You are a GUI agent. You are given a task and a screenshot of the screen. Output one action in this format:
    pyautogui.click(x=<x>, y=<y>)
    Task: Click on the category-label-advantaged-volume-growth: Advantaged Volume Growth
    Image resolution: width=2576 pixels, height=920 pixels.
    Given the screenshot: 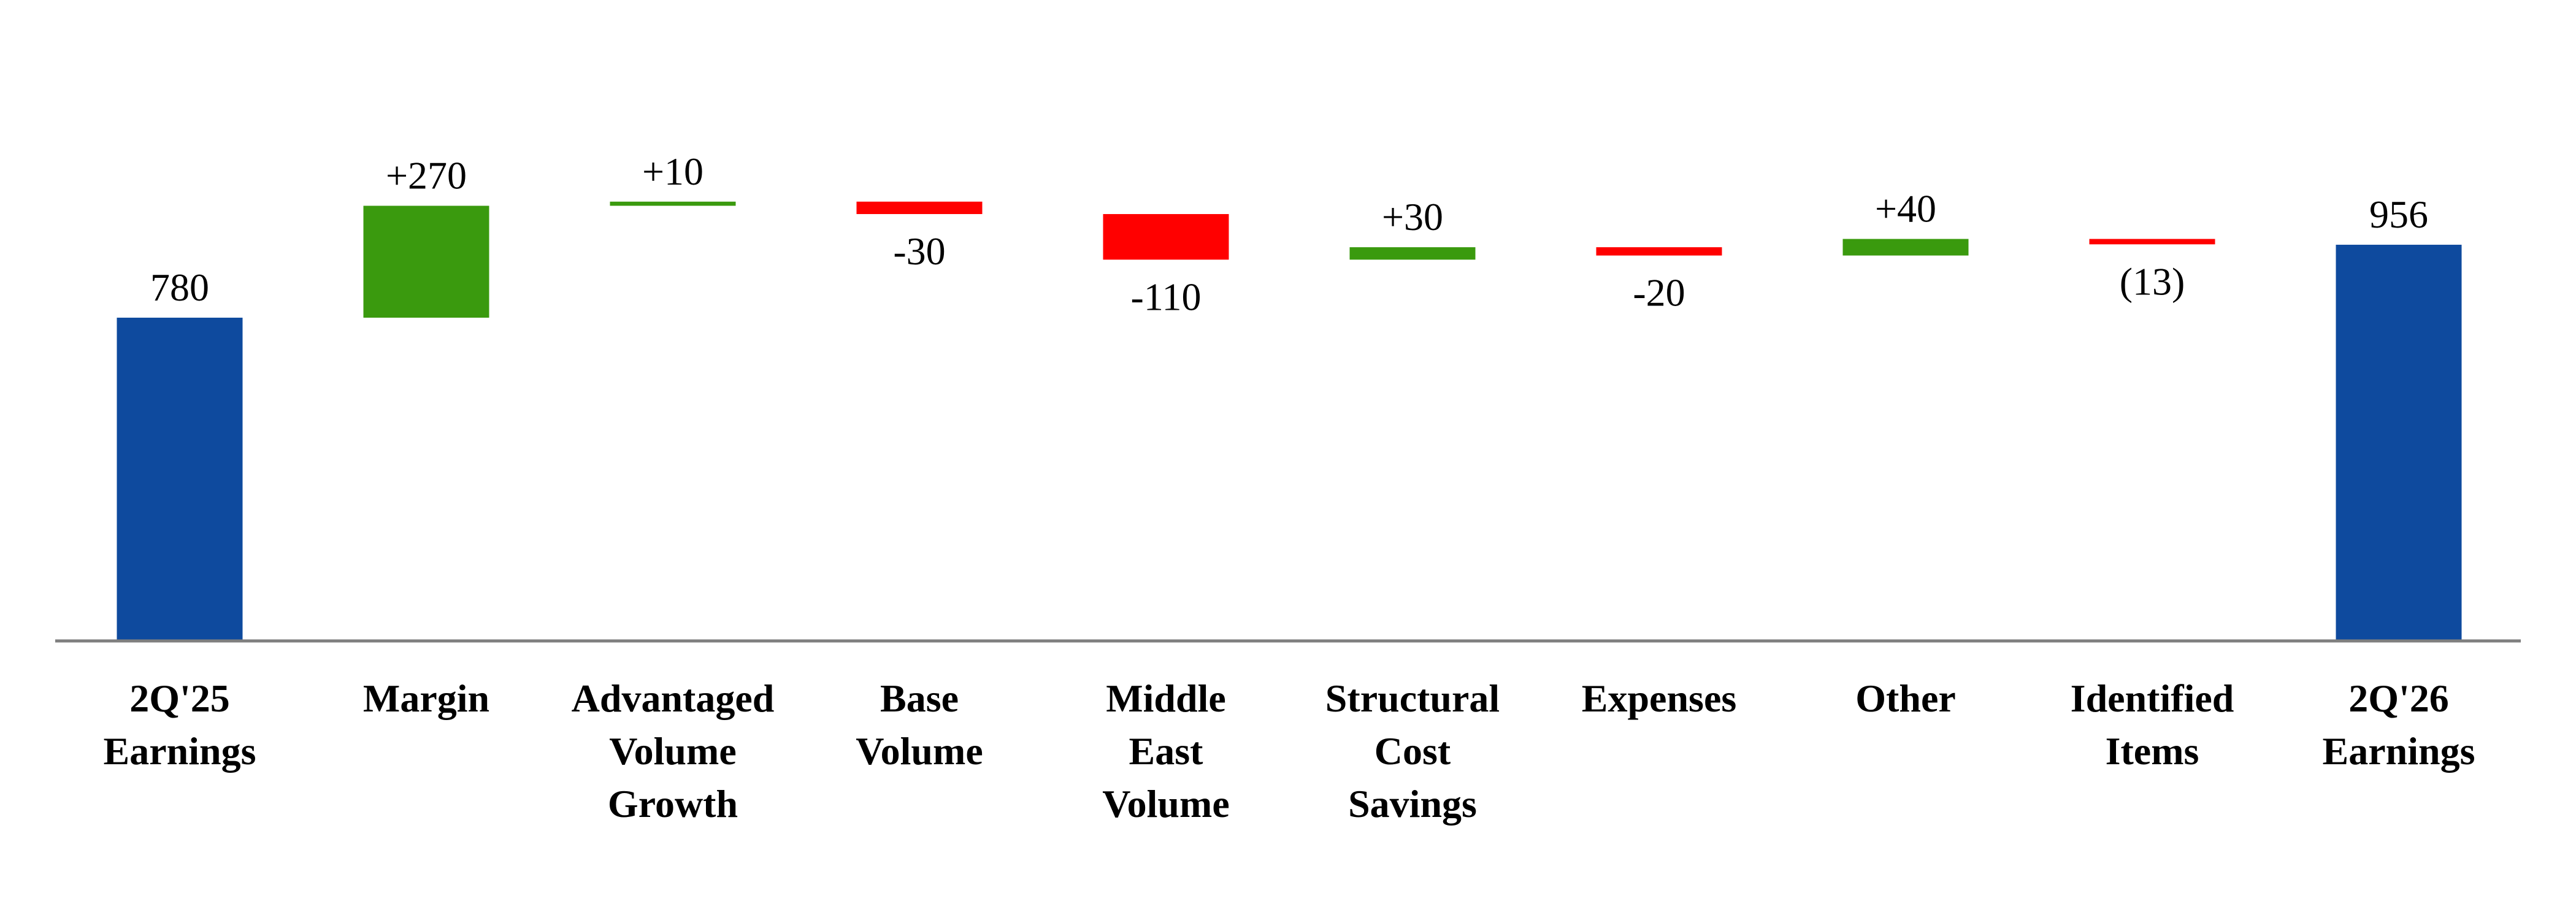 What is the action you would take?
    pyautogui.click(x=673, y=751)
    